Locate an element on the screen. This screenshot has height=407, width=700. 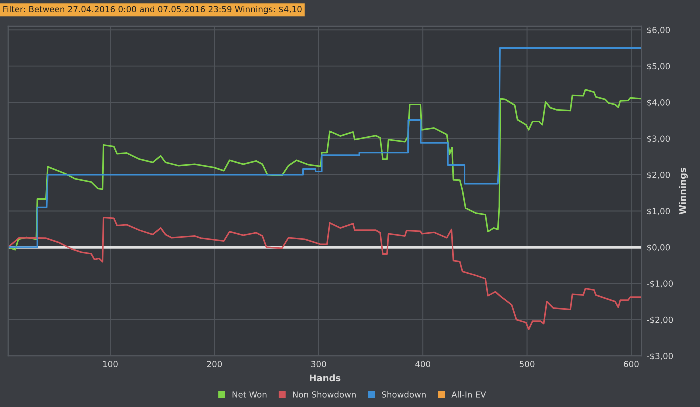
y-tick-label: $5,00 is located at coordinates (658, 67).